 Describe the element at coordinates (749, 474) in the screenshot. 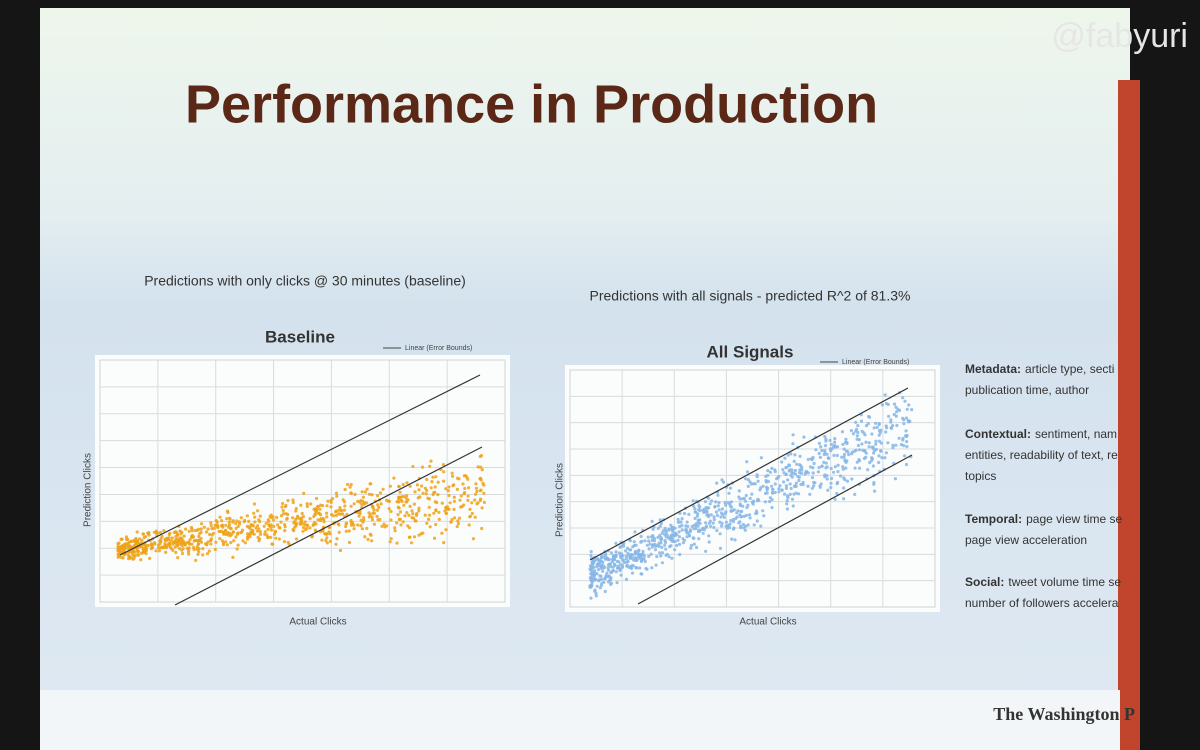

I see `error-bound` at that location.